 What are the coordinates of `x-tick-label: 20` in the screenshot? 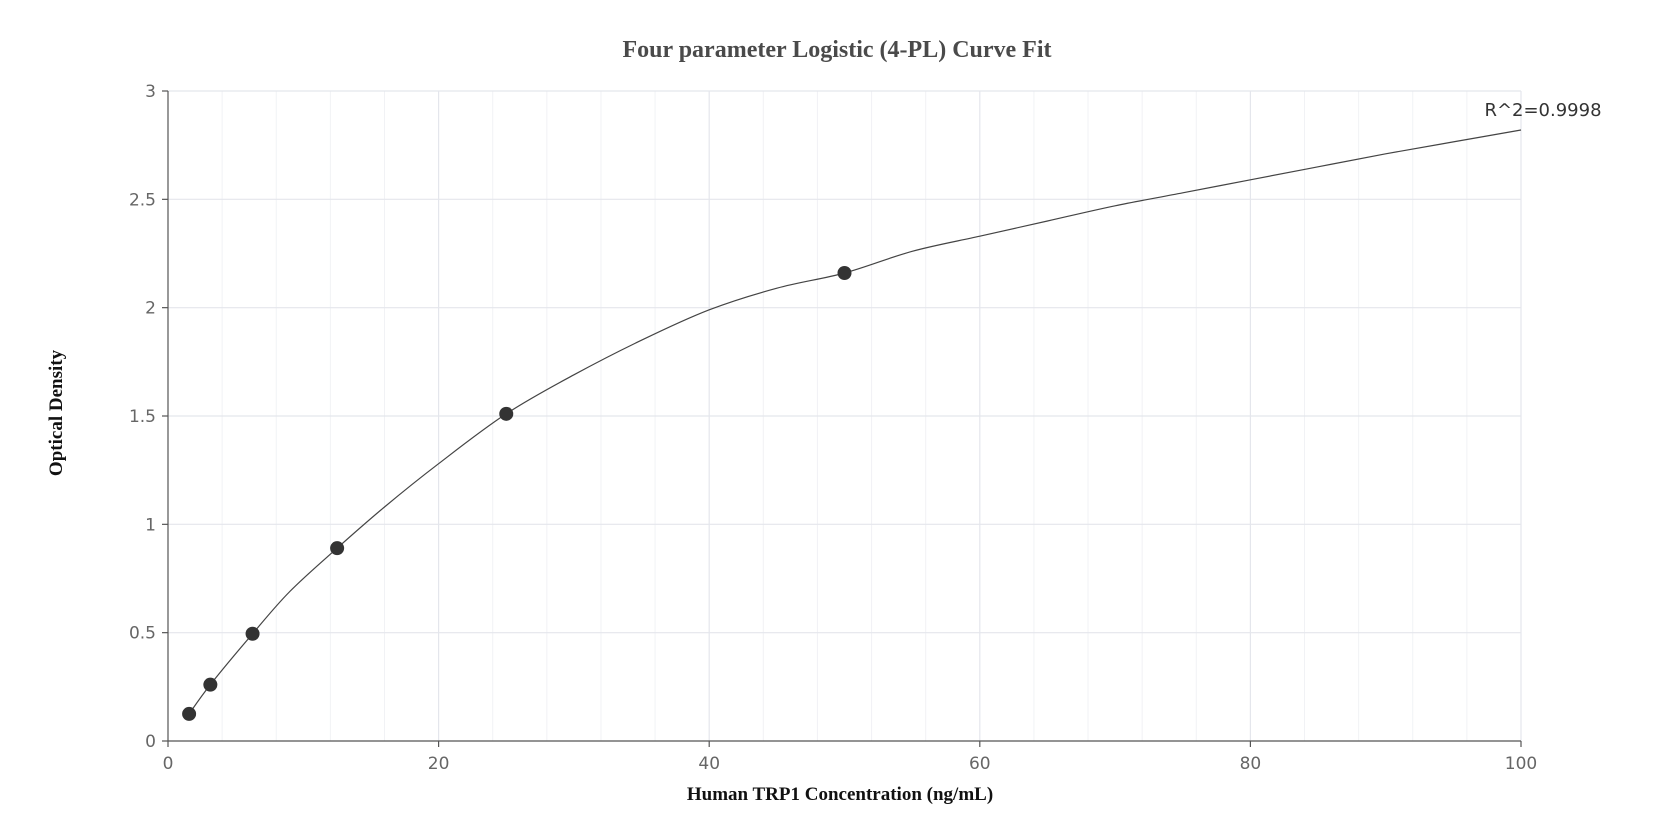 It's located at (439, 764).